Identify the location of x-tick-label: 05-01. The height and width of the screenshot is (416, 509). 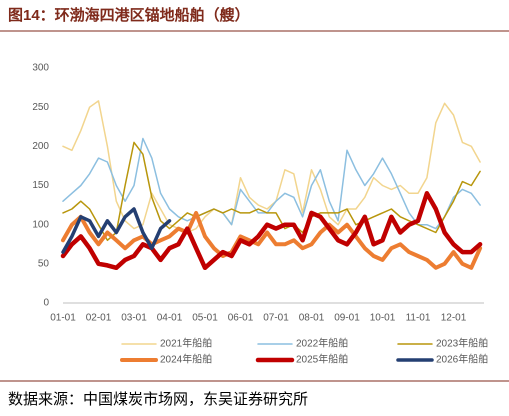
(205, 318).